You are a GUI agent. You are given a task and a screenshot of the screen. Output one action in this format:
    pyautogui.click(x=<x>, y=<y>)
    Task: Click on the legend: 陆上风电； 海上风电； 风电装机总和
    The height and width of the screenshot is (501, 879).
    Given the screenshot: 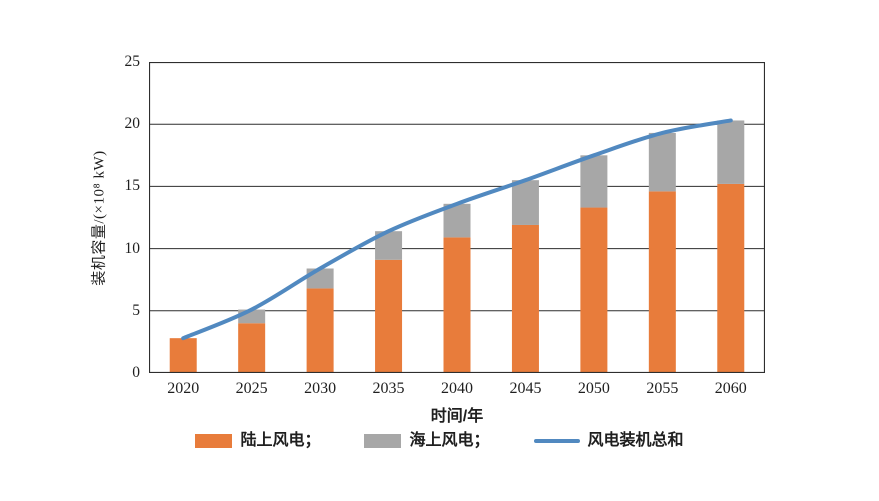 What is the action you would take?
    pyautogui.click(x=439, y=441)
    